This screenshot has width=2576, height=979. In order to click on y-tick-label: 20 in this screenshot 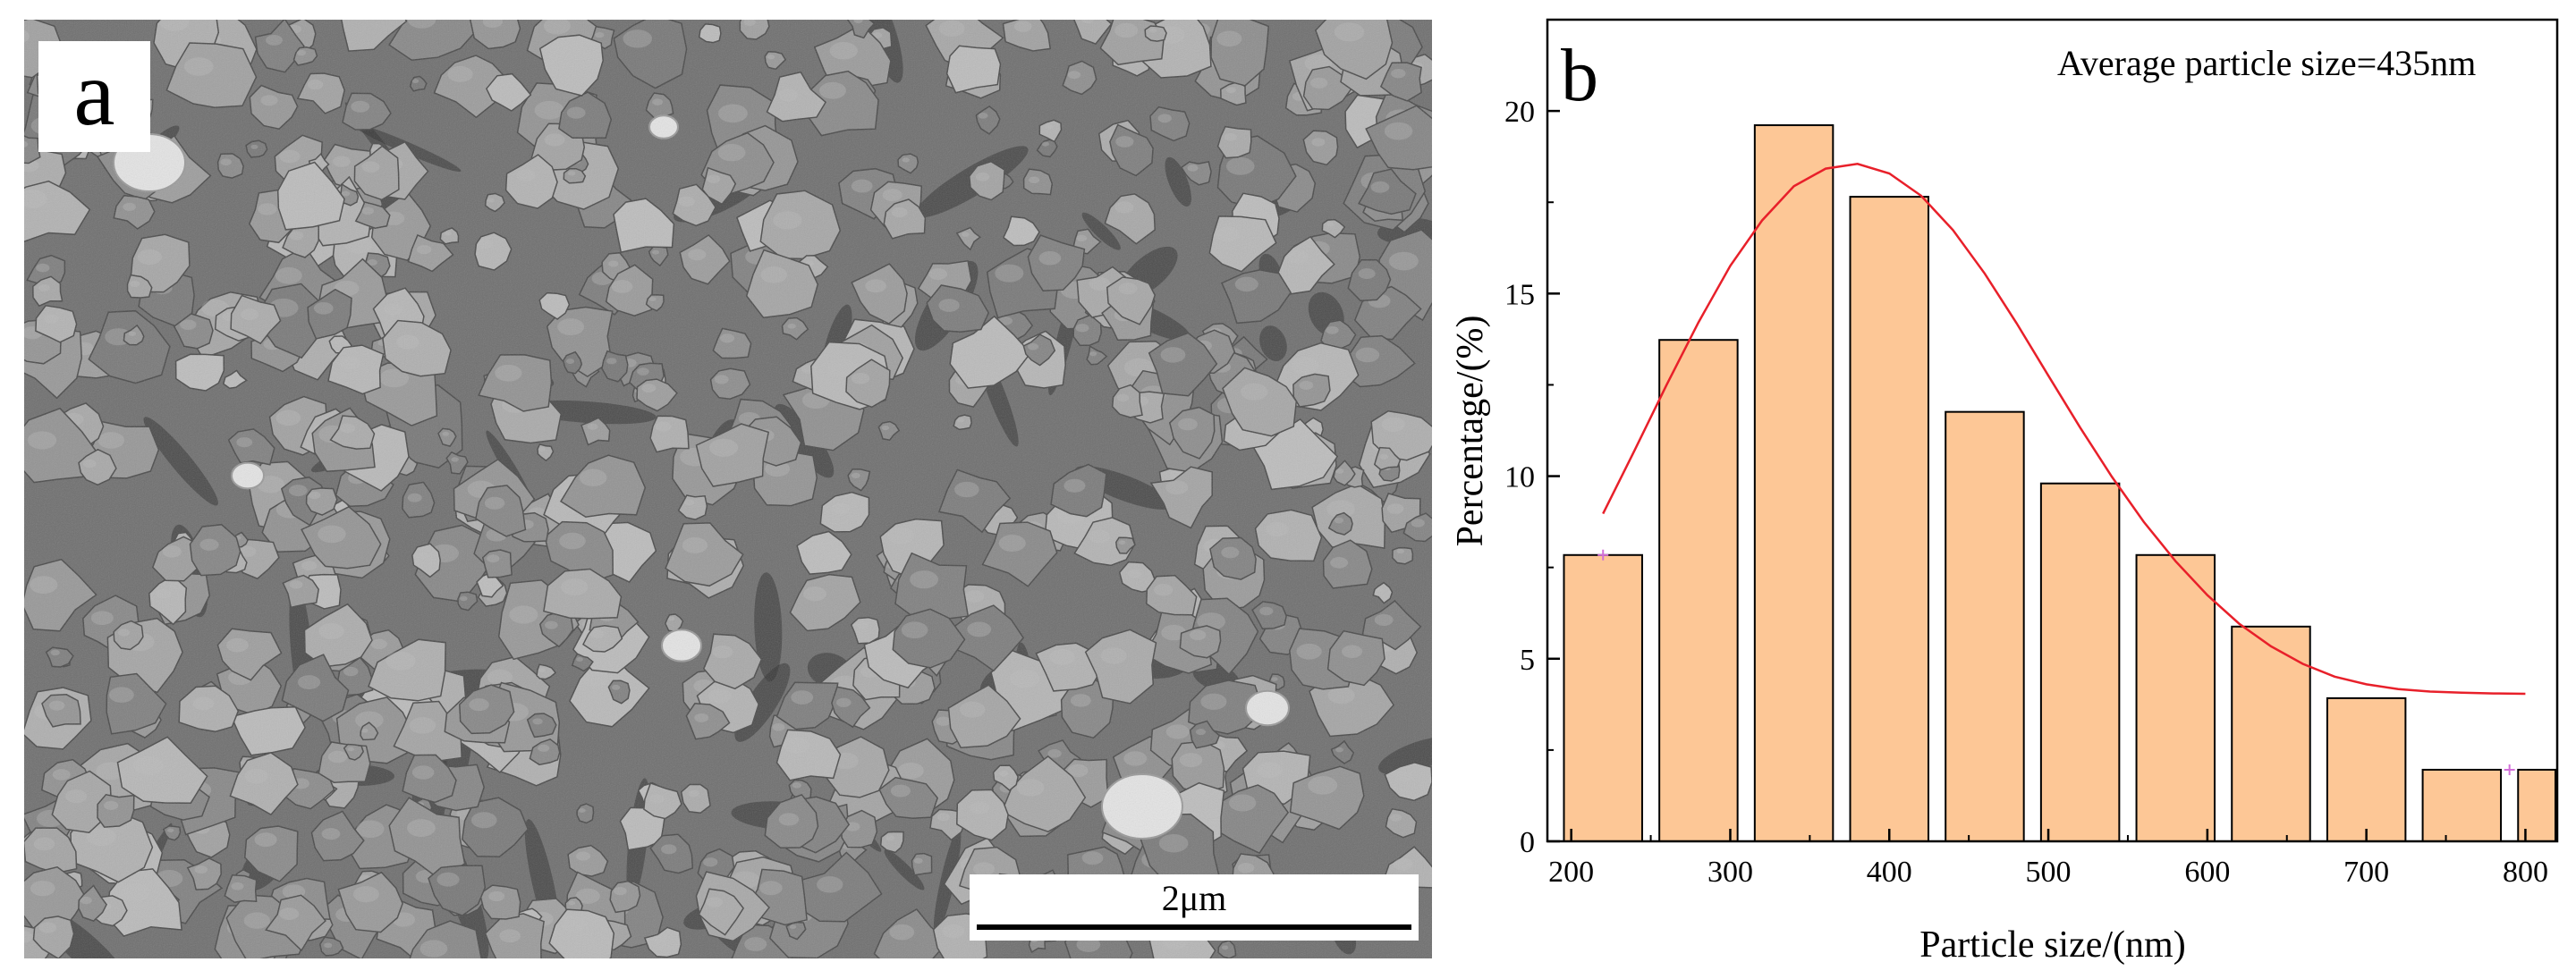, I will do `click(1519, 112)`.